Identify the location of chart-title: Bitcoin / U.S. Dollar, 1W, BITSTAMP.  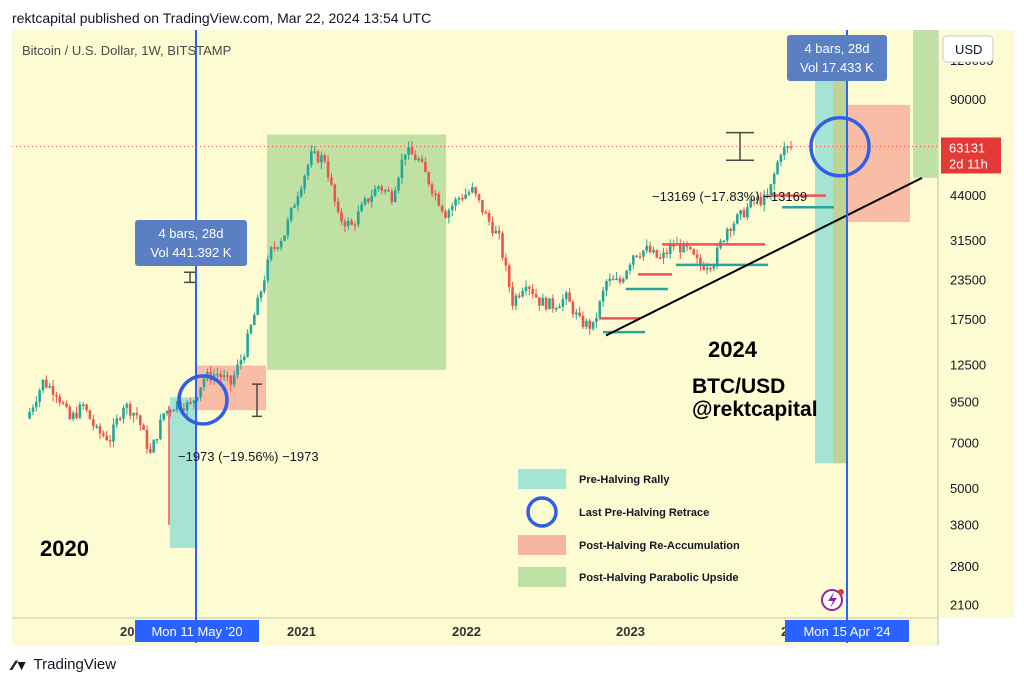
(126, 50).